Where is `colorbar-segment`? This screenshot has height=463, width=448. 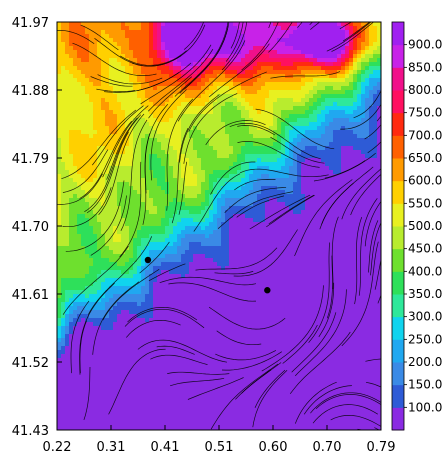
colorbar-segment is located at coordinates (398, 283).